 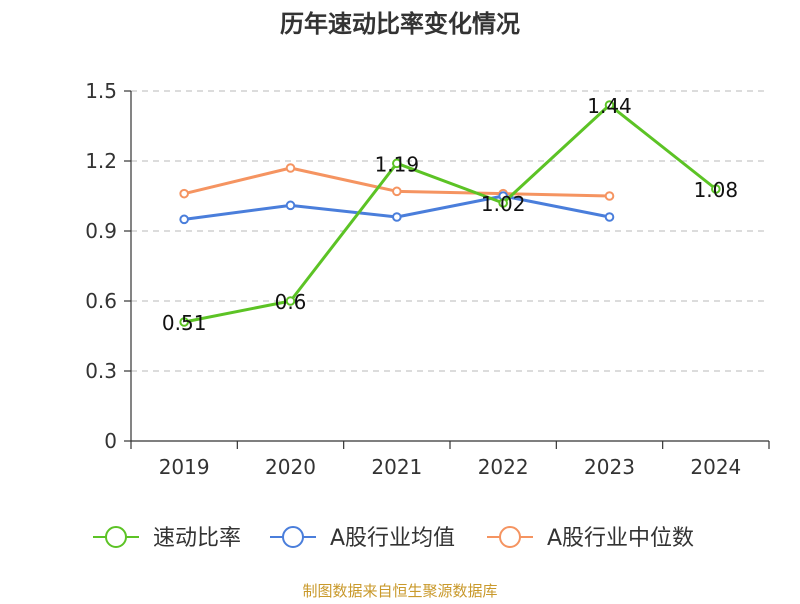 I want to click on data-label: 1.19, so click(x=397, y=164).